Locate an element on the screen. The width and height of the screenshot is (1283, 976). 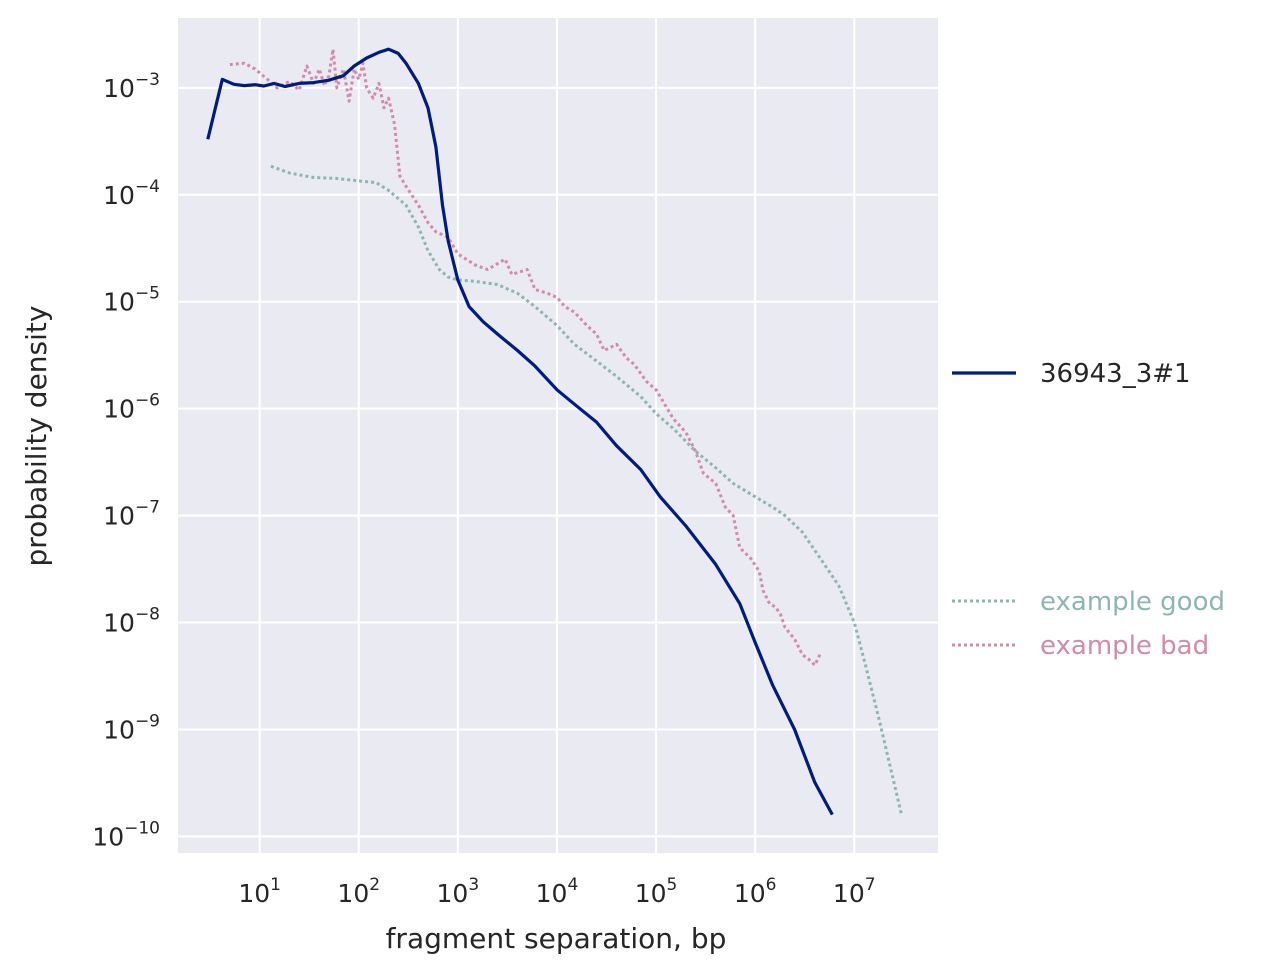
x-tick-label: 10¹ is located at coordinates (259, 891).